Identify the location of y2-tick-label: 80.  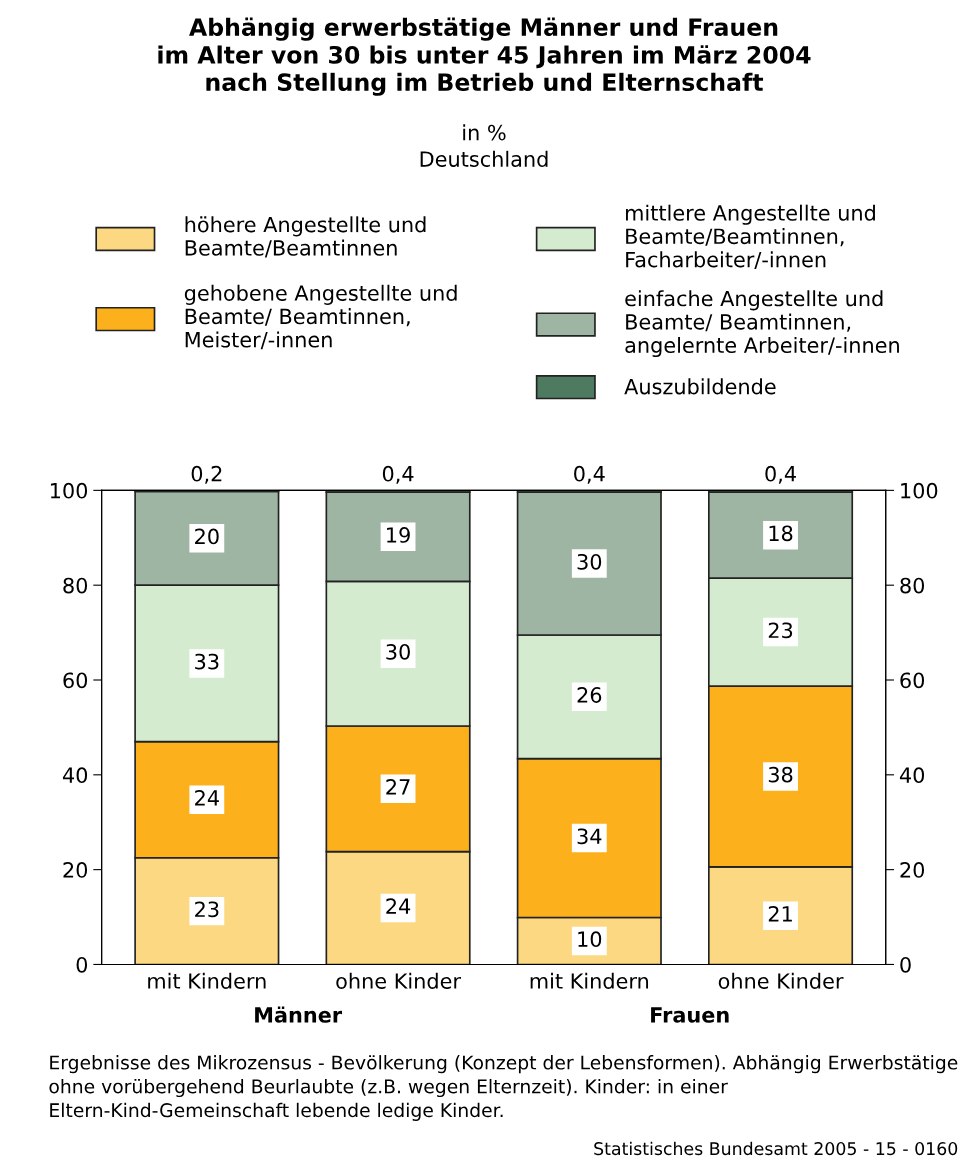
(912, 585).